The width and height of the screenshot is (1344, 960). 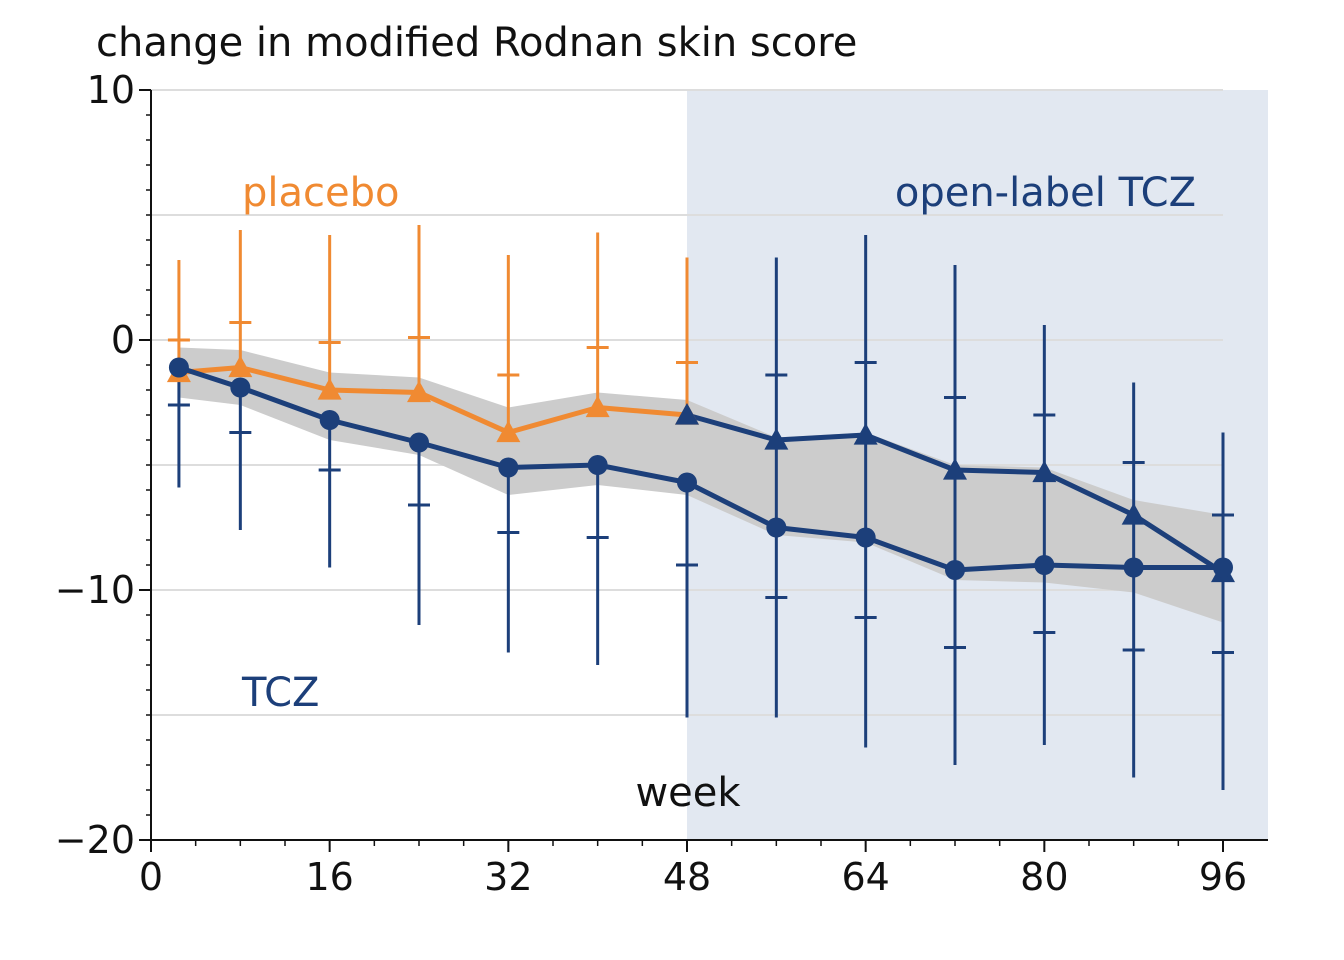 What do you see at coordinates (865, 877) in the screenshot?
I see `x-tick-label: 64` at bounding box center [865, 877].